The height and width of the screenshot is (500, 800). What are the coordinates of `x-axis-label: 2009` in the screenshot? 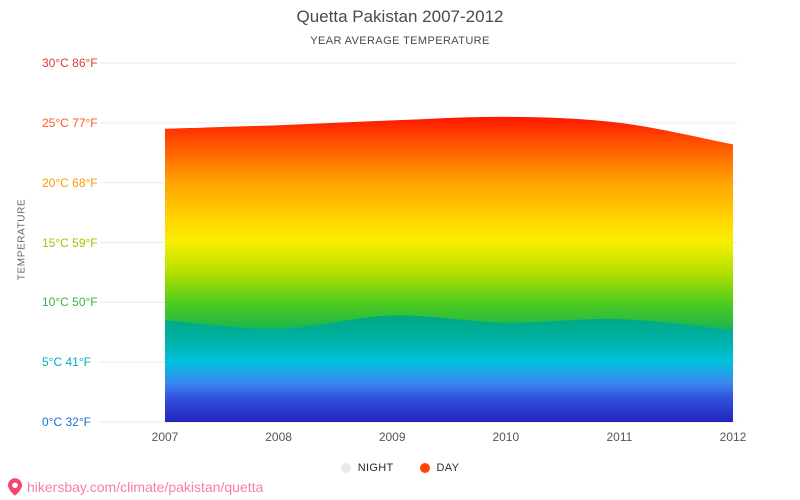 It's located at (392, 437).